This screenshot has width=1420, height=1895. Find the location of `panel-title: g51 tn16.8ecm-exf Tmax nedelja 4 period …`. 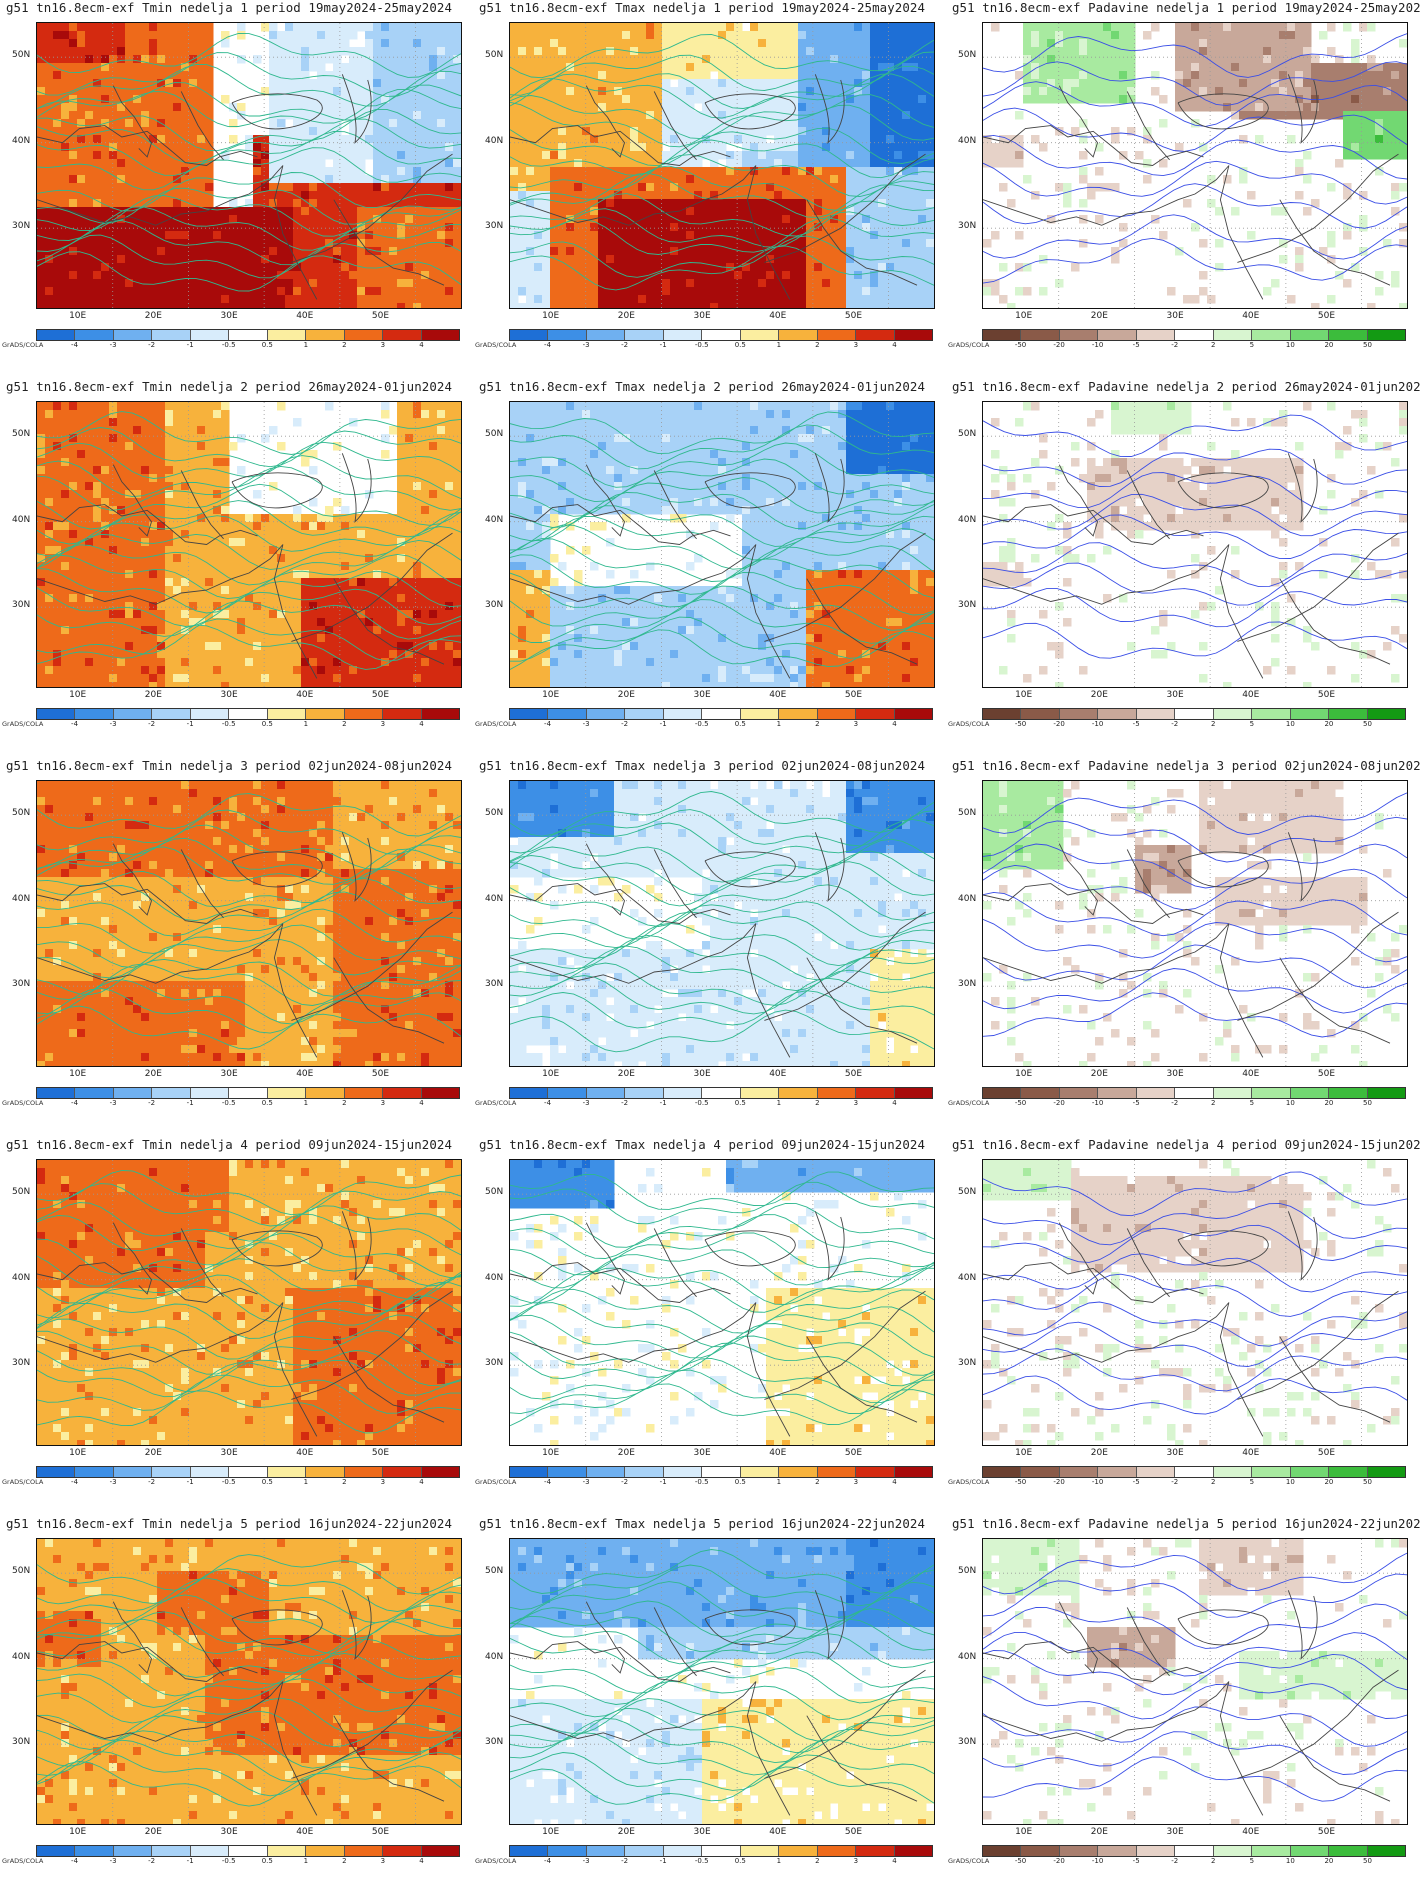

panel-title: g51 tn16.8ecm-exf Tmax nedelja 4 period … is located at coordinates (702, 1144).